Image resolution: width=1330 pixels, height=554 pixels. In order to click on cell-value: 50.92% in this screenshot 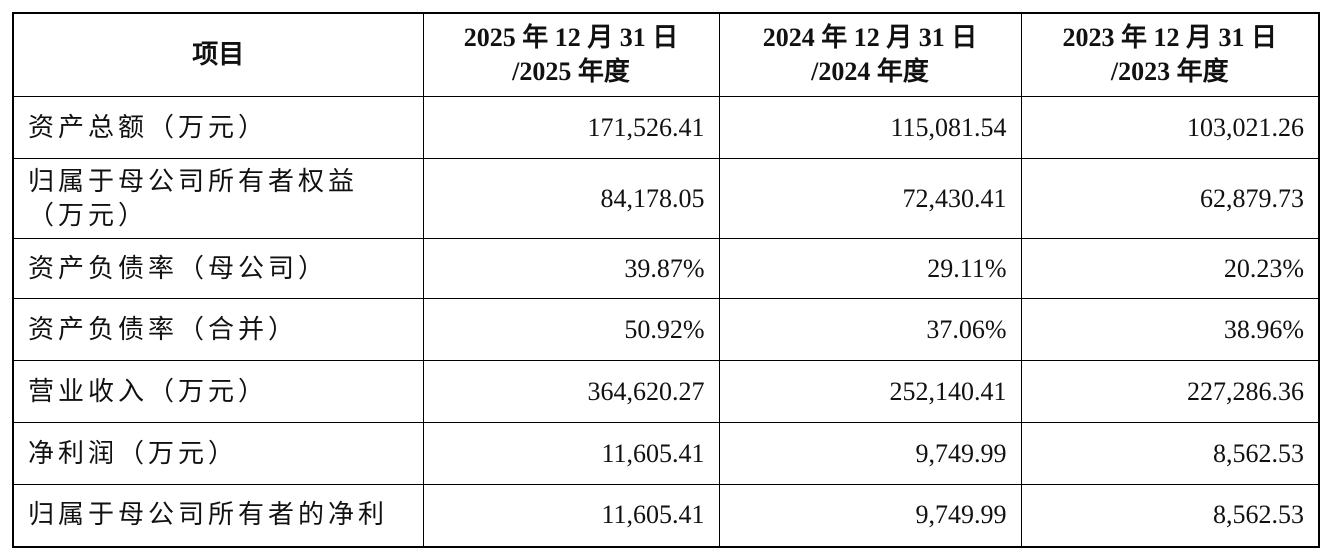, I will do `click(571, 329)`.